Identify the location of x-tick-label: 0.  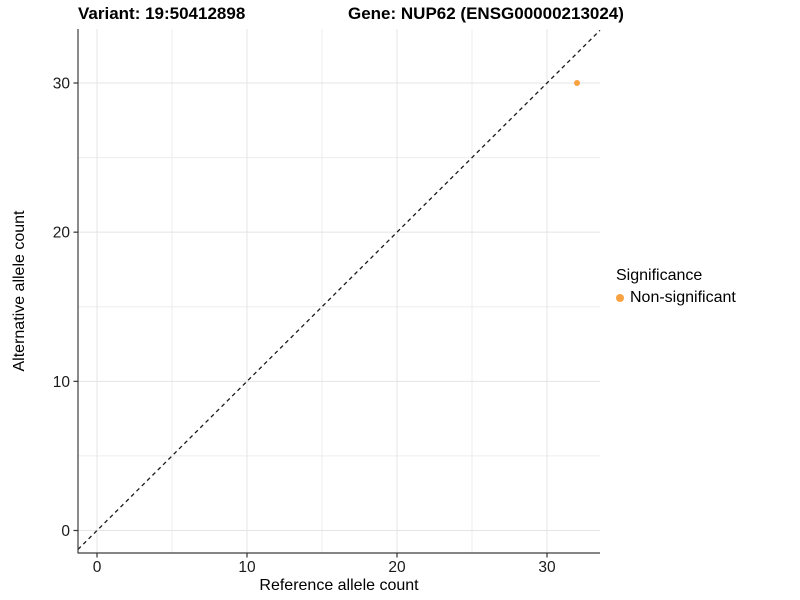
(97, 567).